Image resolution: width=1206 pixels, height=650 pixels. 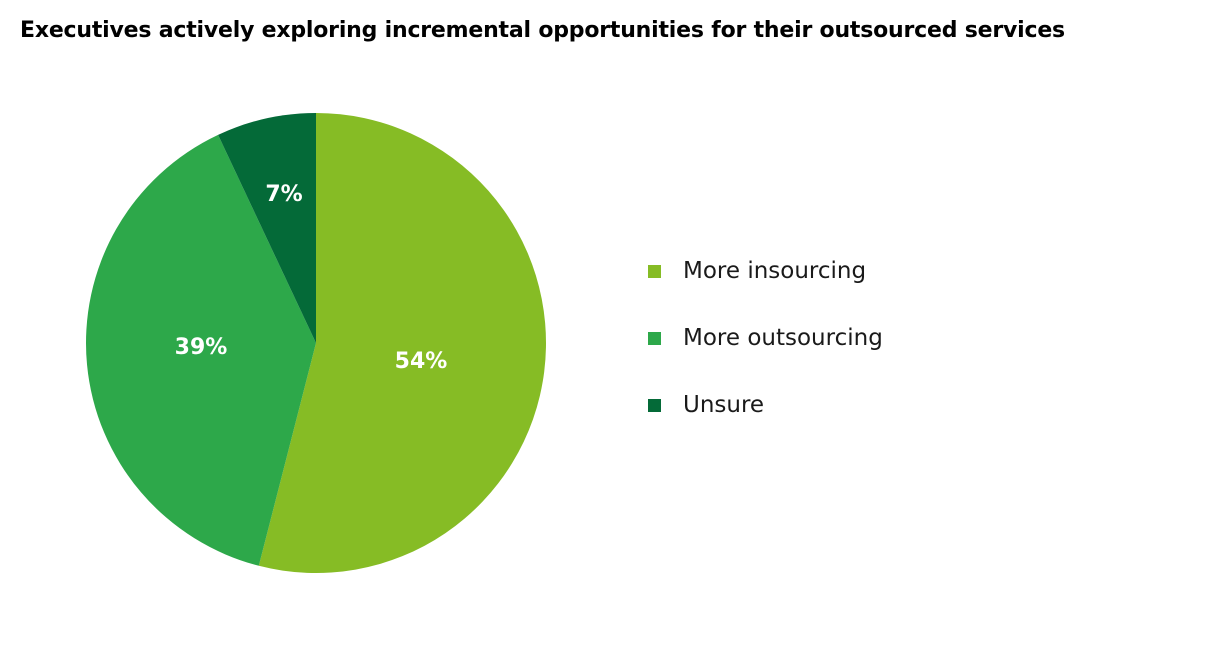 I want to click on slice-value-label: 7%, so click(x=283, y=194).